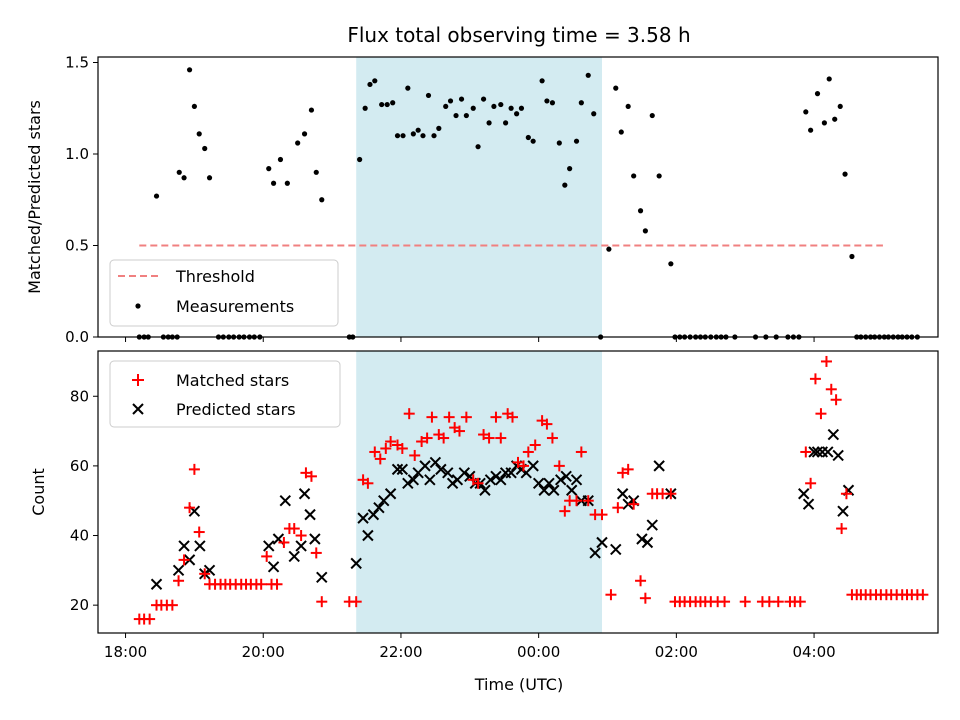 The height and width of the screenshot is (720, 960). What do you see at coordinates (138, 306) in the screenshot?
I see `legend-measurements-swatch` at bounding box center [138, 306].